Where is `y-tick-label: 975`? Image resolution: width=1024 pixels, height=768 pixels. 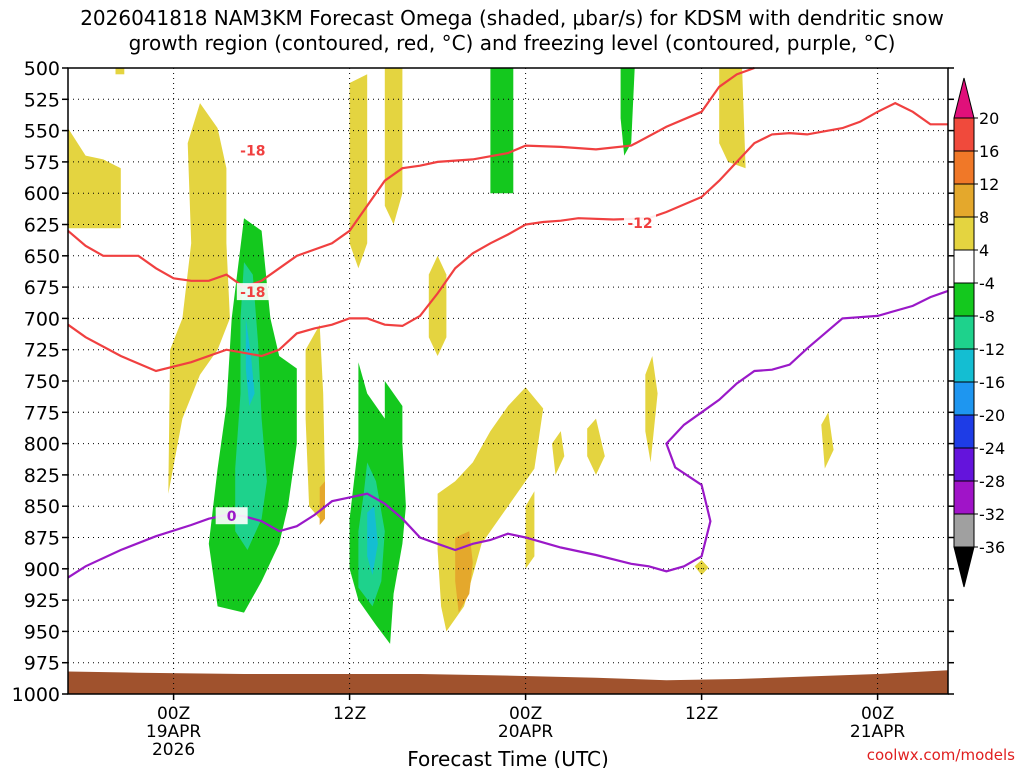
y-tick-label: 975 is located at coordinates (42, 664).